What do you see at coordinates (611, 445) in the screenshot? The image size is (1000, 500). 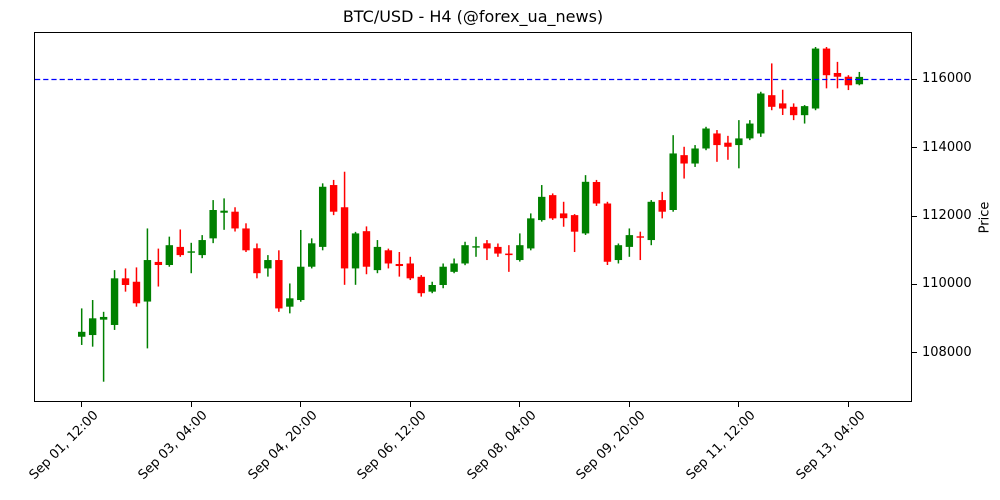 I see `x-tick-label: Sep 09, 20:00` at bounding box center [611, 445].